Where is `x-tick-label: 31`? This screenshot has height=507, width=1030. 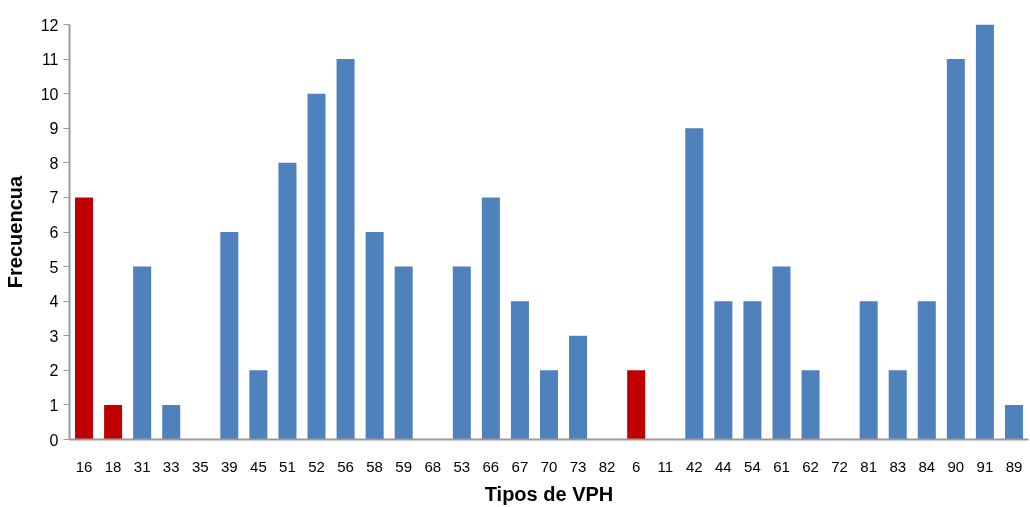
x-tick-label: 31 is located at coordinates (142, 466).